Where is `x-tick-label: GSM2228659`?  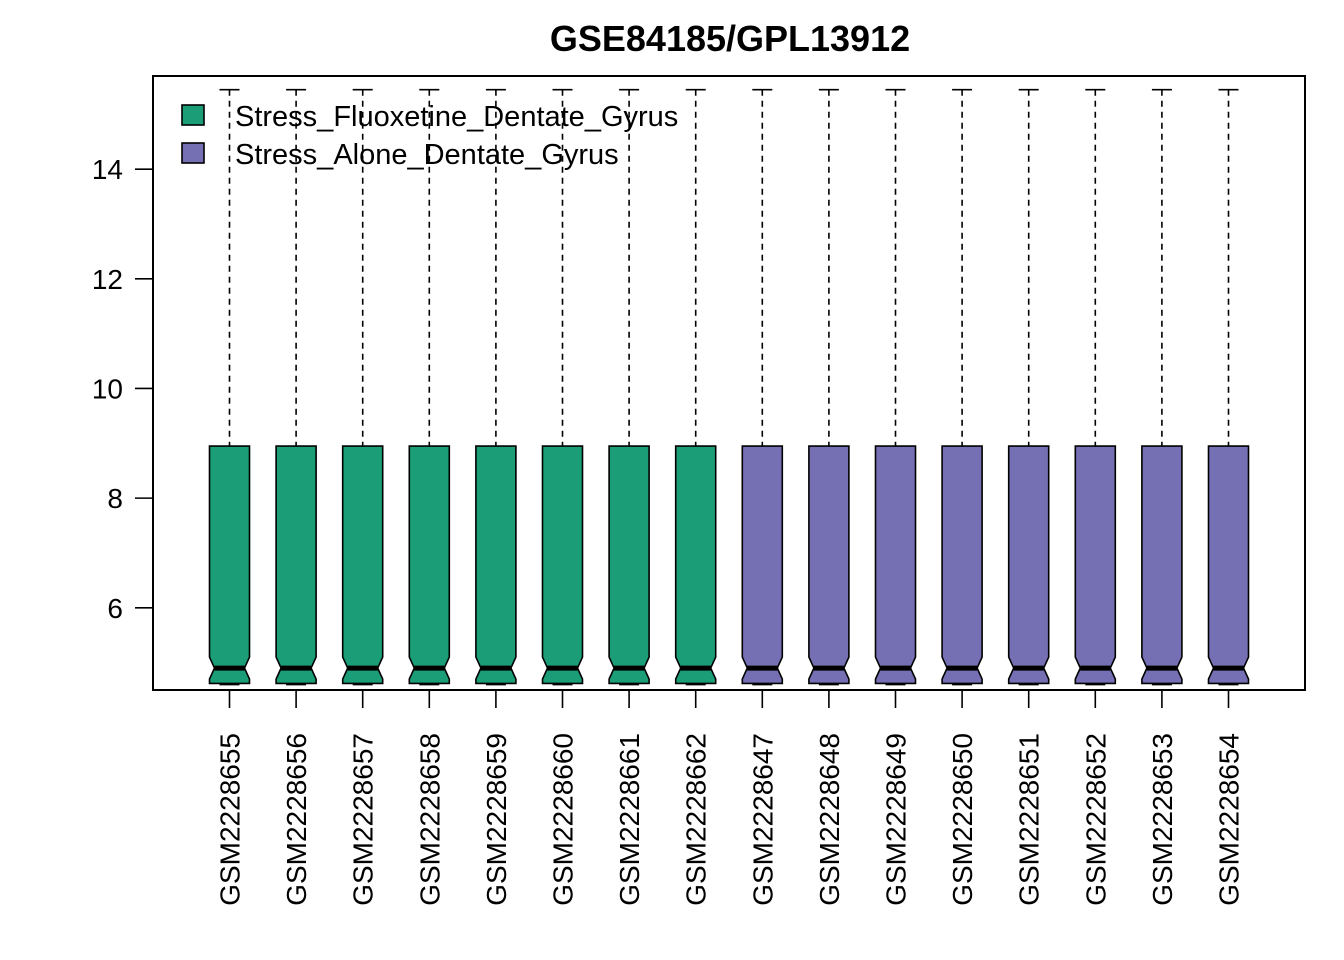 x-tick-label: GSM2228659 is located at coordinates (496, 819).